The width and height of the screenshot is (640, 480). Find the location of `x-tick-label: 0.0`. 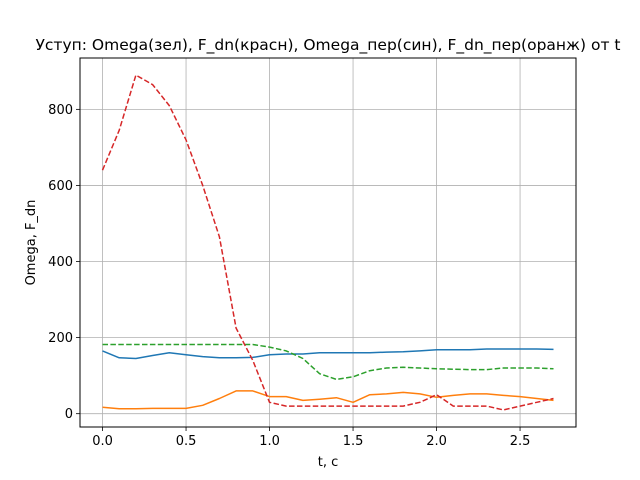

x-tick-label: 0.0 is located at coordinates (102, 441).